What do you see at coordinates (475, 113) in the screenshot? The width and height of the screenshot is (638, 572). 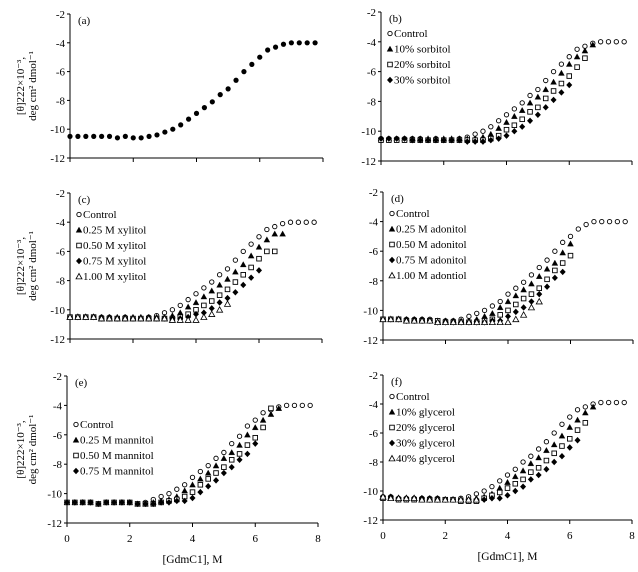 I see `series-30-sorbitol` at bounding box center [475, 113].